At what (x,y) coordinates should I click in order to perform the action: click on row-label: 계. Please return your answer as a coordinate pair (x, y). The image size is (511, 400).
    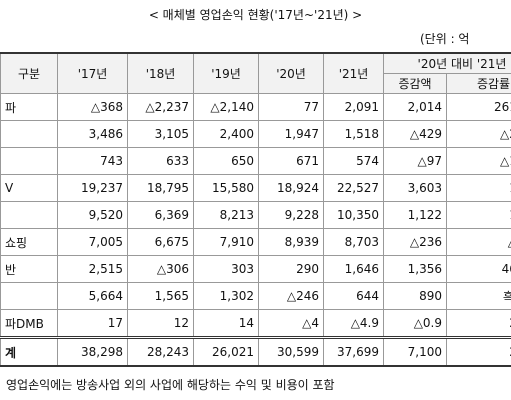
    Looking at the image, I should click on (29, 351).